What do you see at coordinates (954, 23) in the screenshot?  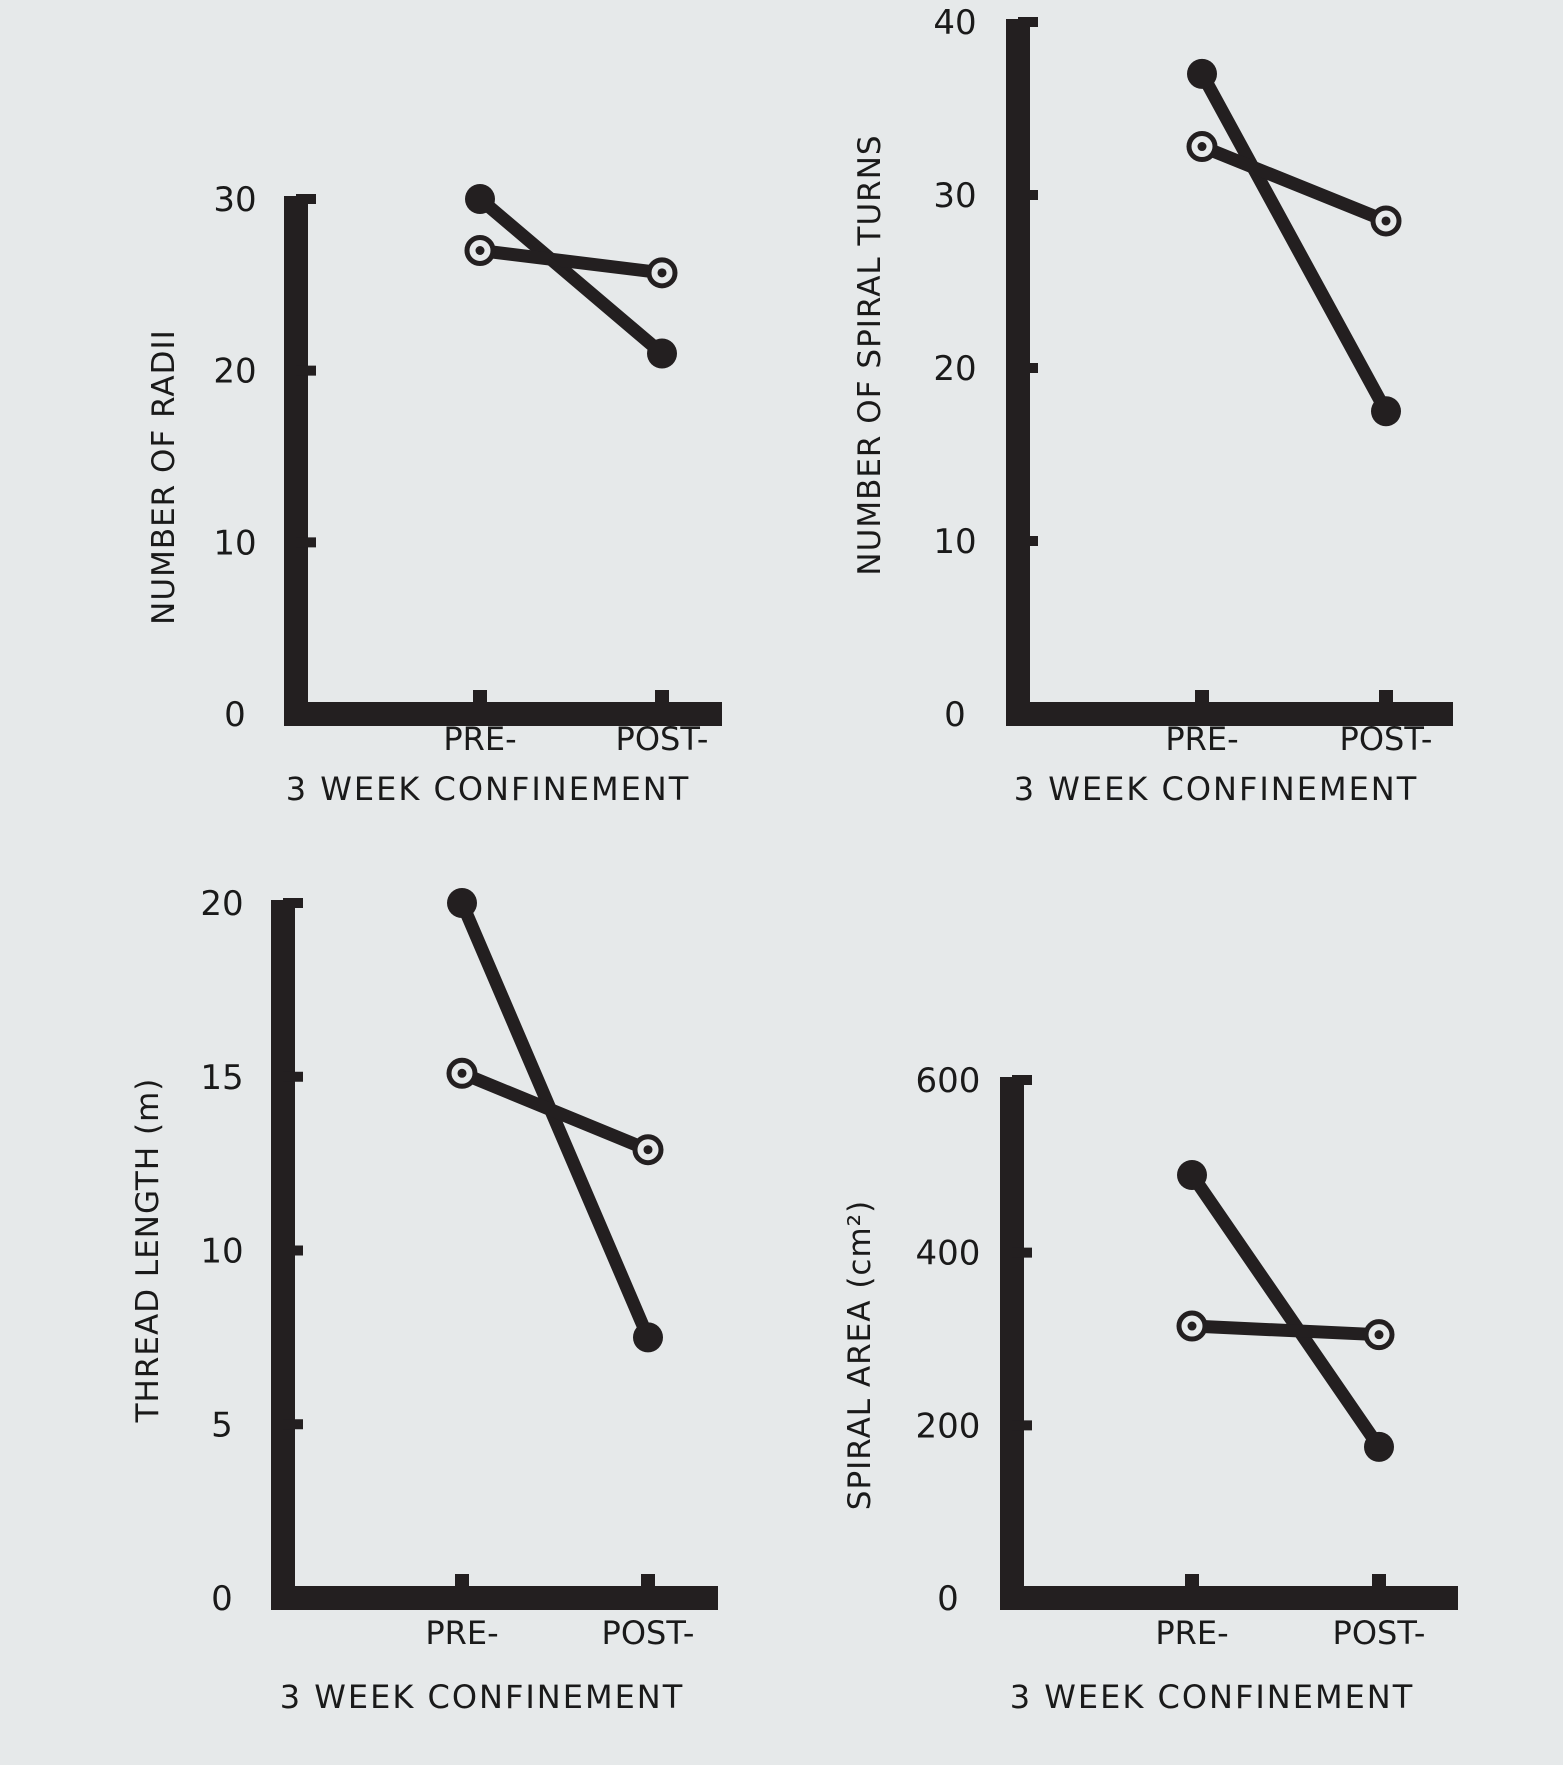 I see `y-tick-label: 40` at bounding box center [954, 23].